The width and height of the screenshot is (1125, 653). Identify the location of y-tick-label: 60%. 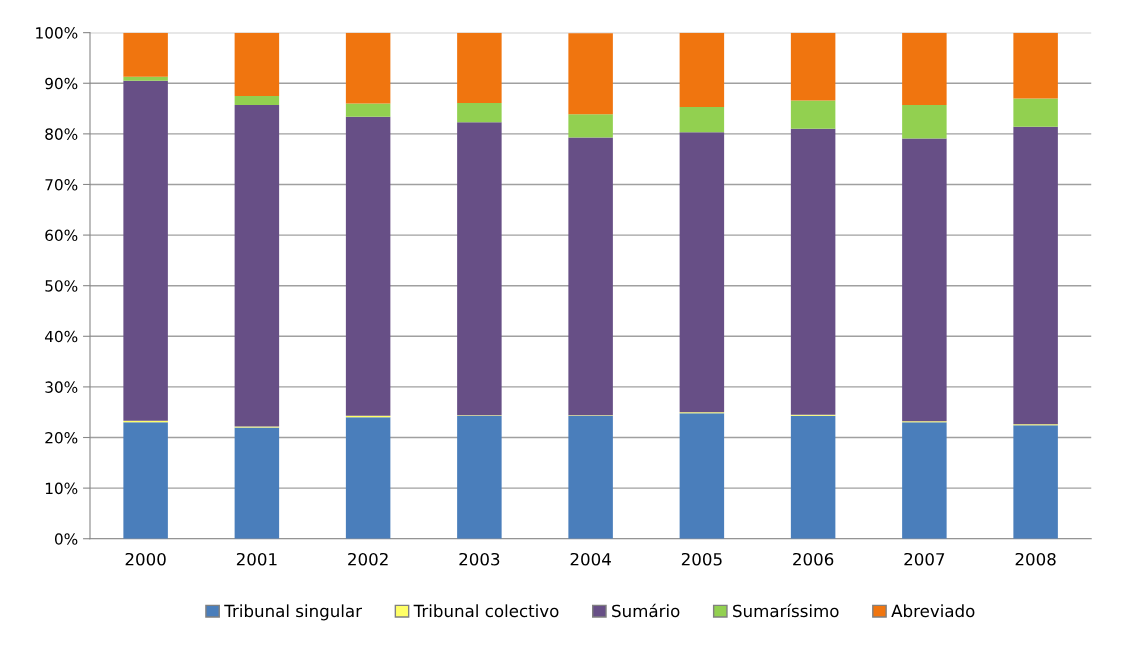
(61, 235).